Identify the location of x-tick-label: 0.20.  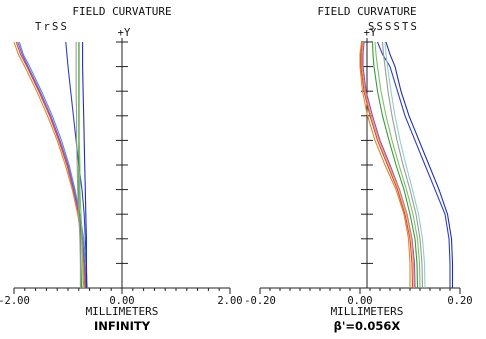
(459, 301).